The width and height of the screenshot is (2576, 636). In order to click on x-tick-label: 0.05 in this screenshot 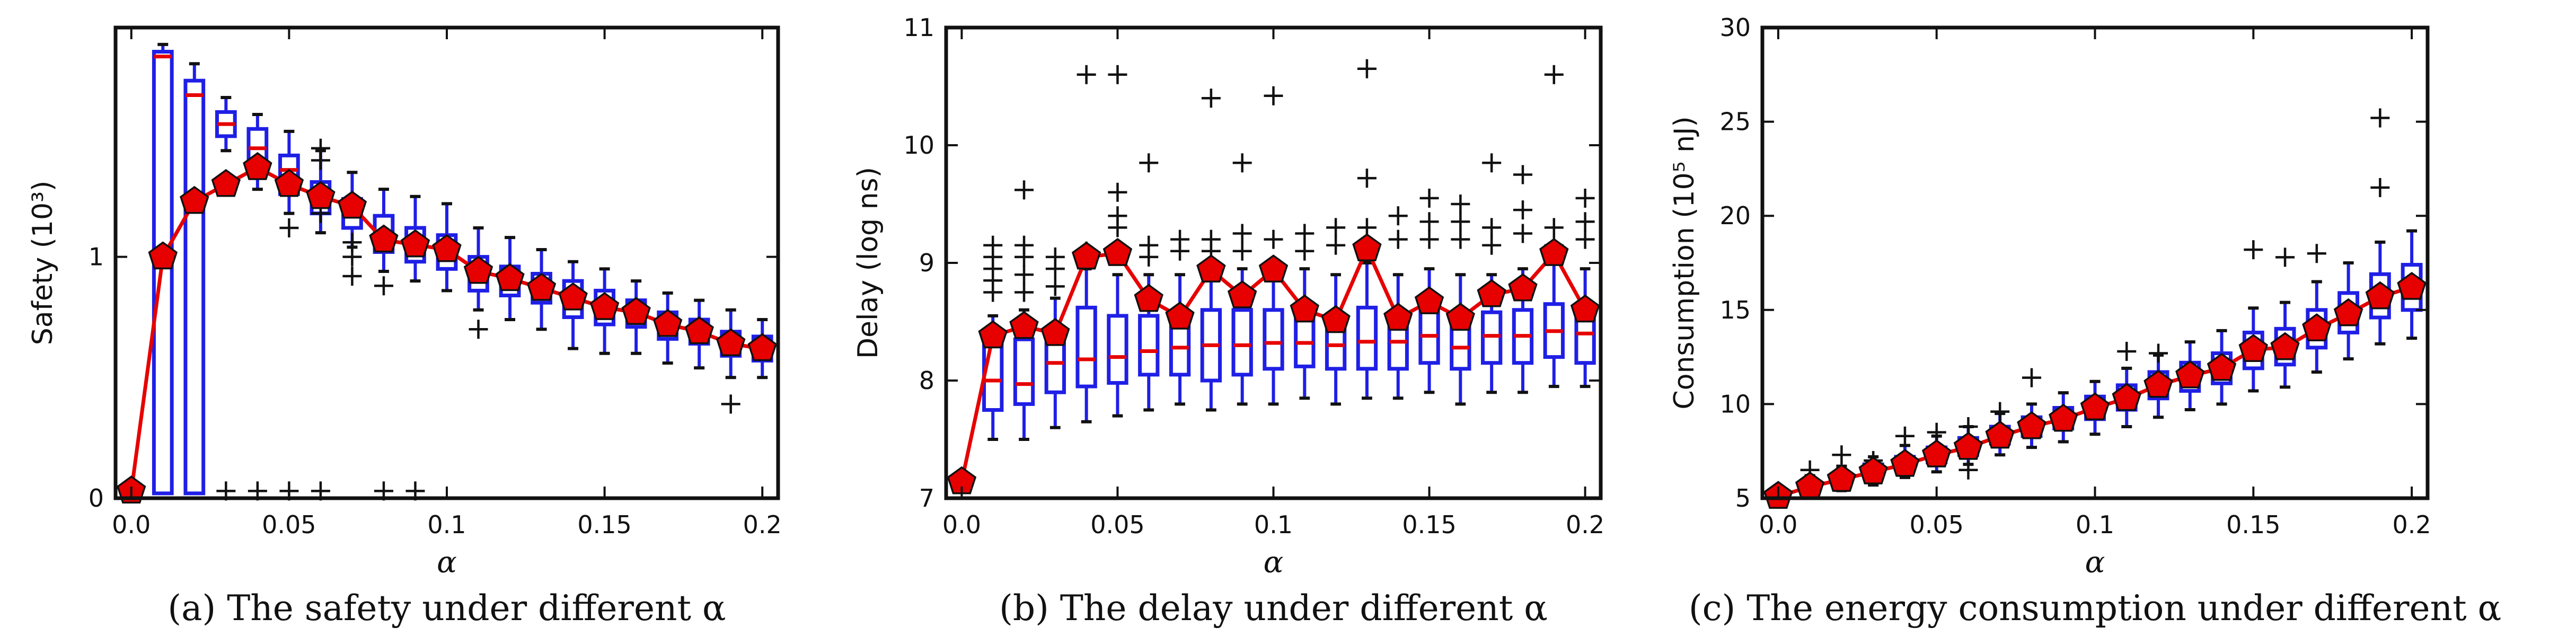, I will do `click(289, 524)`.